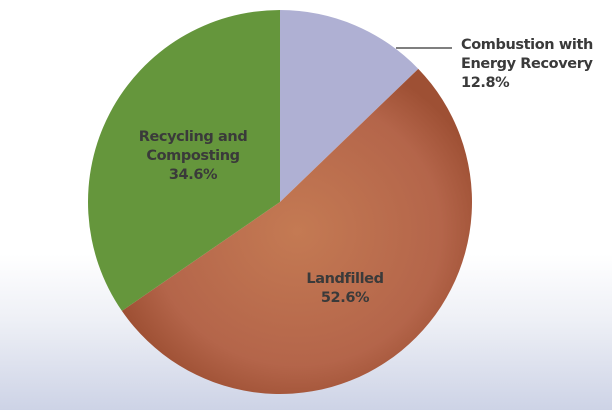 This screenshot has width=612, height=410. I want to click on label-recycling-value: 34.6%, so click(193, 175).